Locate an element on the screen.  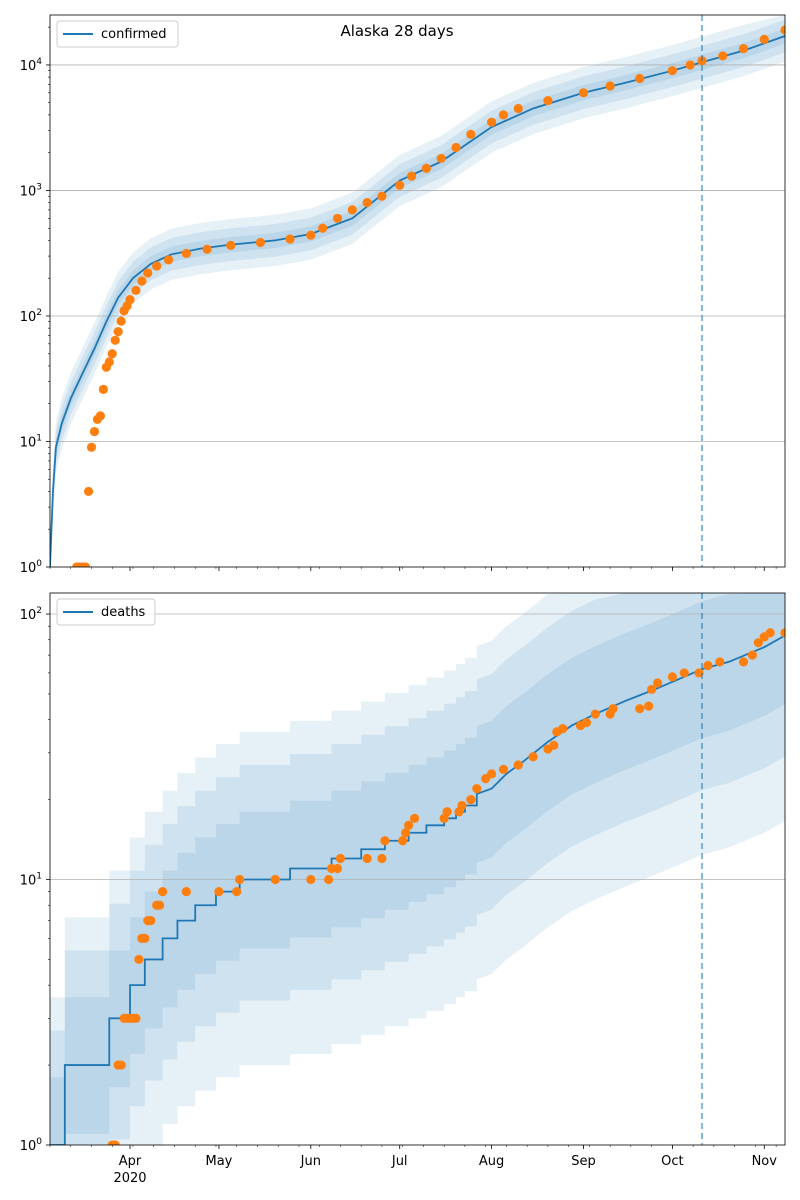
x-tick-label: Oct is located at coordinates (672, 1161).